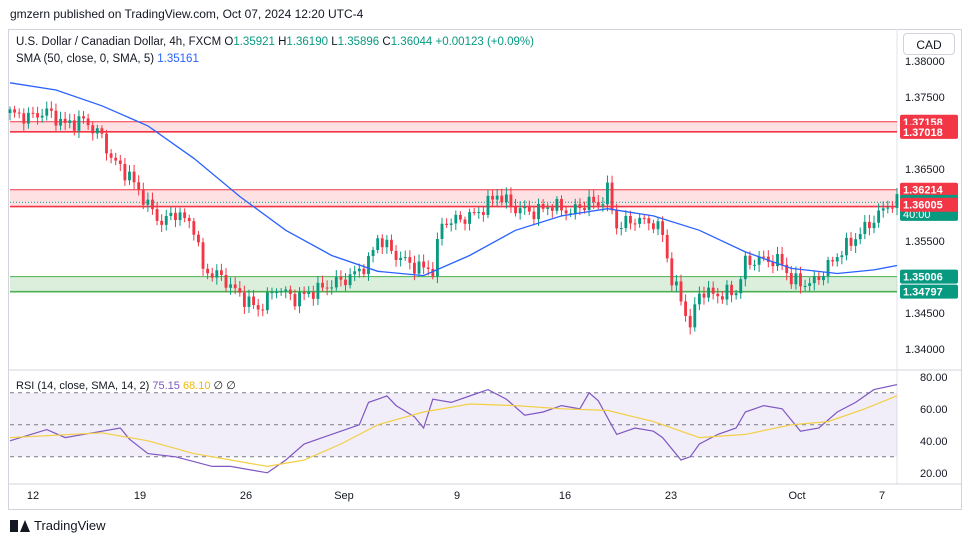 The image size is (970, 545). Describe the element at coordinates (246, 496) in the screenshot. I see `time-tick-label: 26` at that location.